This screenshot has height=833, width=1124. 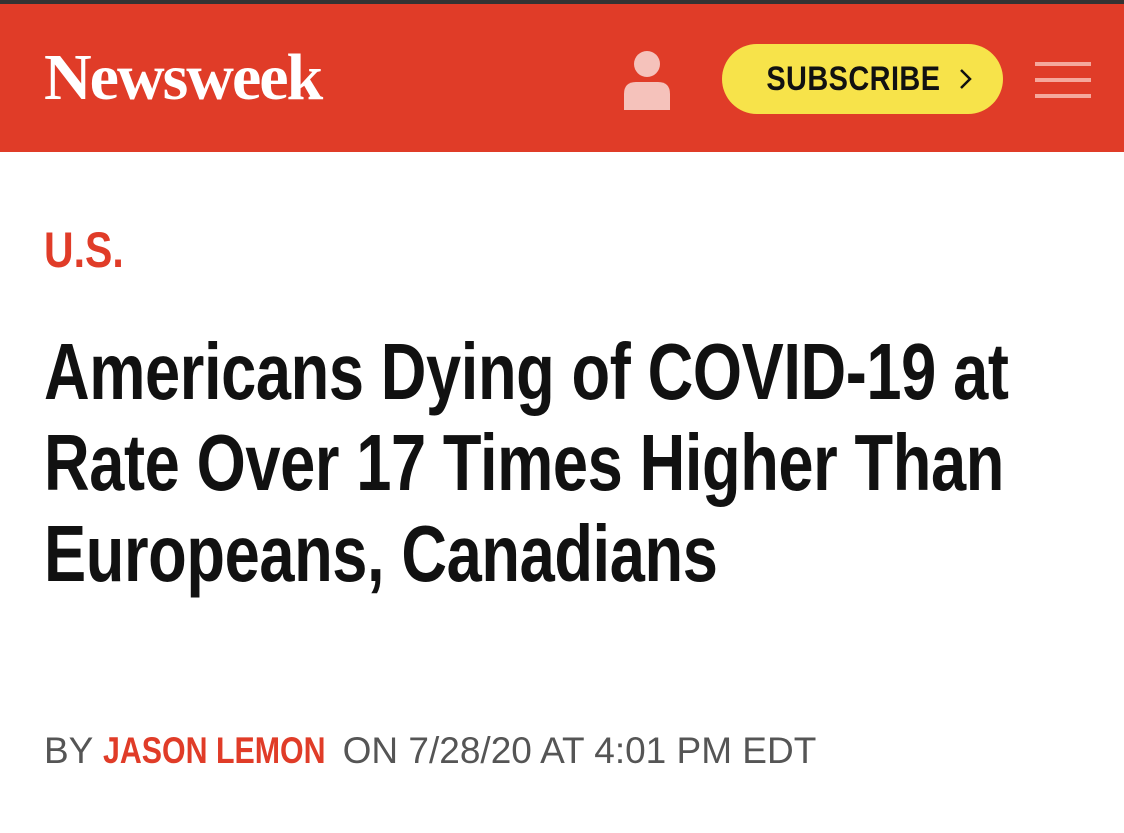 I want to click on top-border, so click(x=562, y=2).